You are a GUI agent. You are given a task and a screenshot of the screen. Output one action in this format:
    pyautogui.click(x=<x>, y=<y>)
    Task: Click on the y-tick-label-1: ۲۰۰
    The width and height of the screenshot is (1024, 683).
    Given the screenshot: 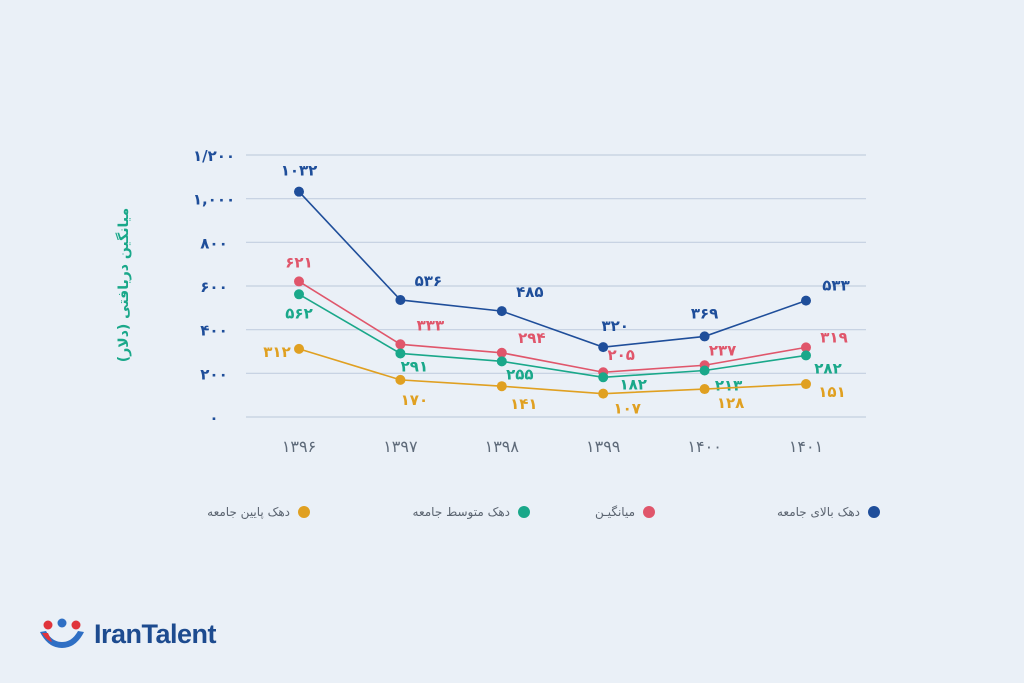 What is the action you would take?
    pyautogui.click(x=213, y=374)
    